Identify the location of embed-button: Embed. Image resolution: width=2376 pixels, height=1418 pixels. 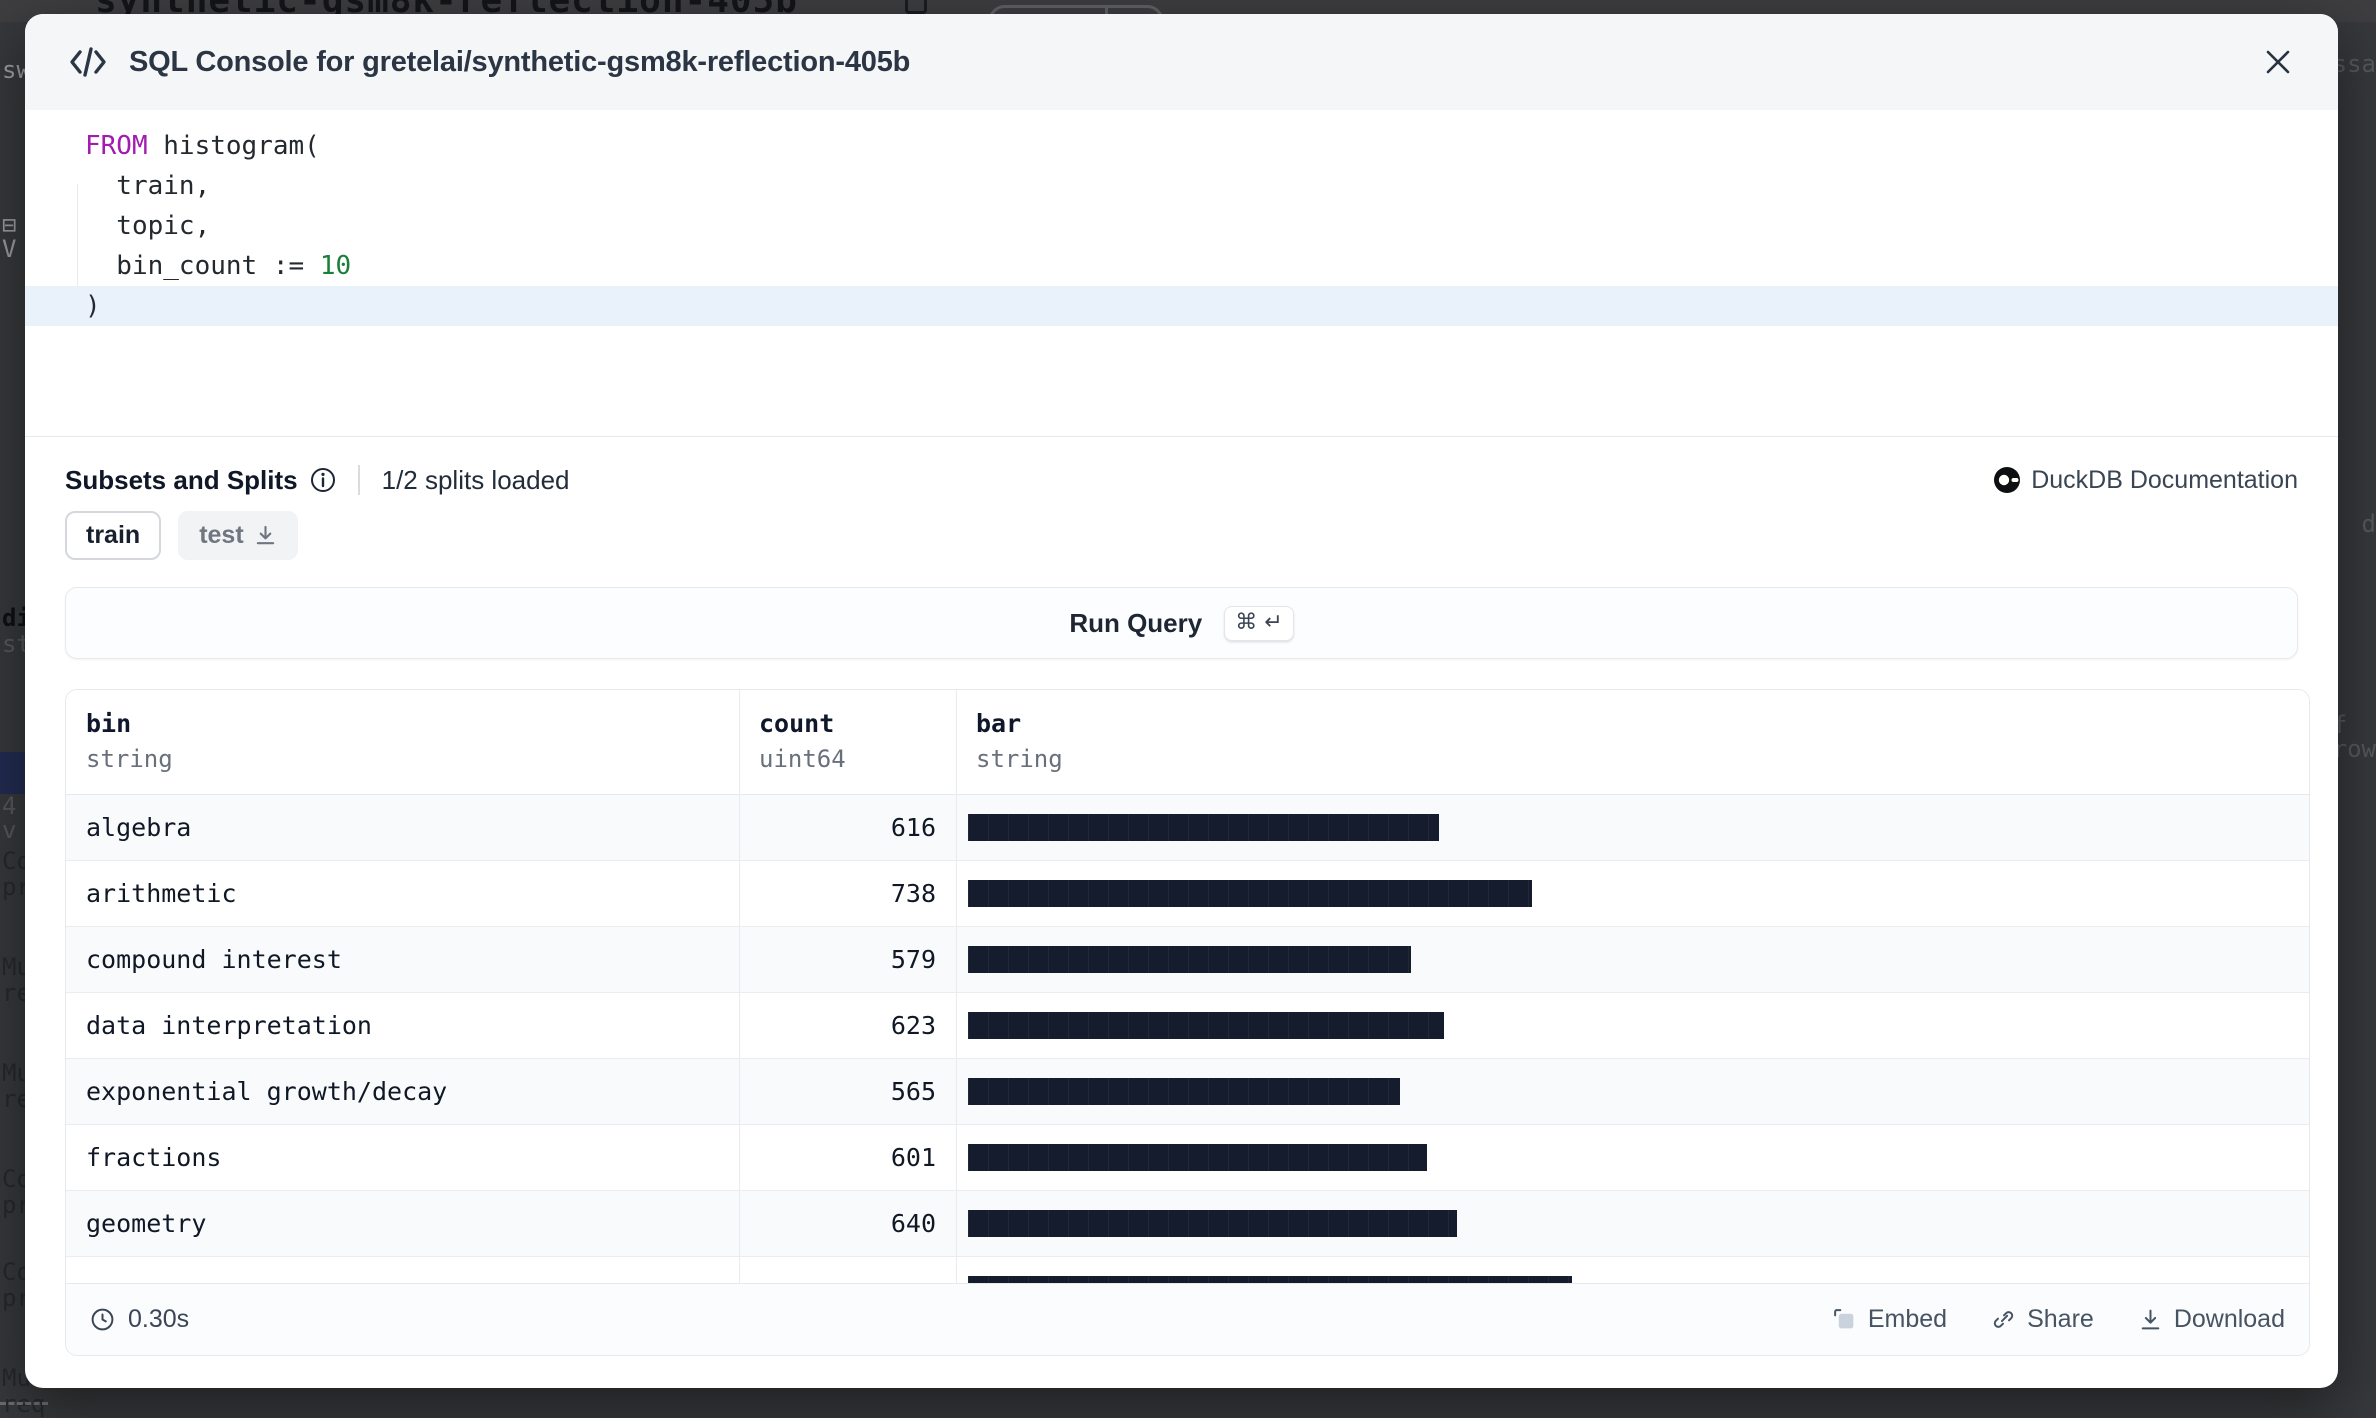
(1889, 1319).